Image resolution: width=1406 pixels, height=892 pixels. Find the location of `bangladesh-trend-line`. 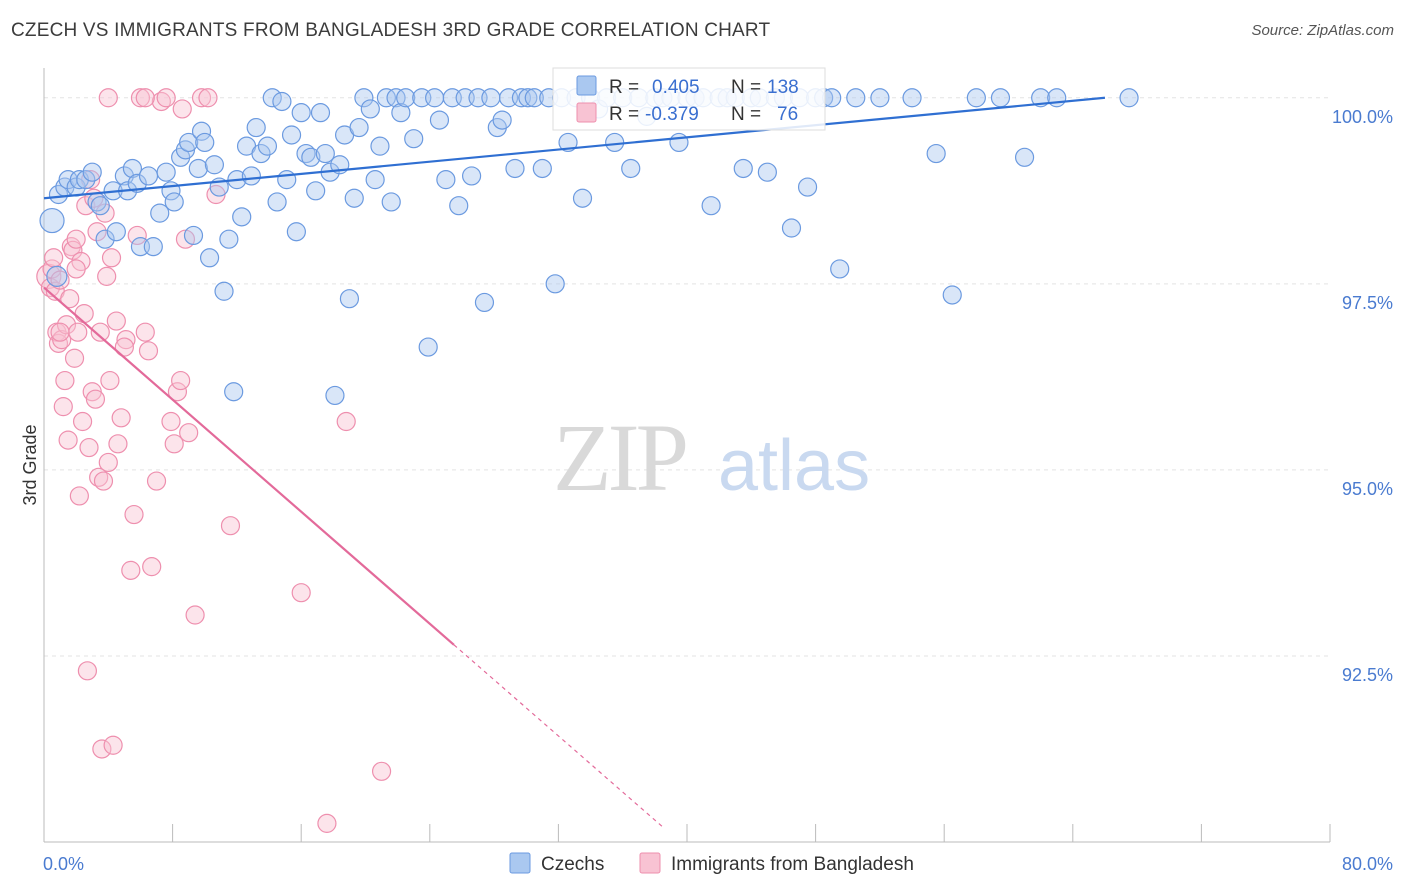

bangladesh-trend-line is located at coordinates (249, 466).